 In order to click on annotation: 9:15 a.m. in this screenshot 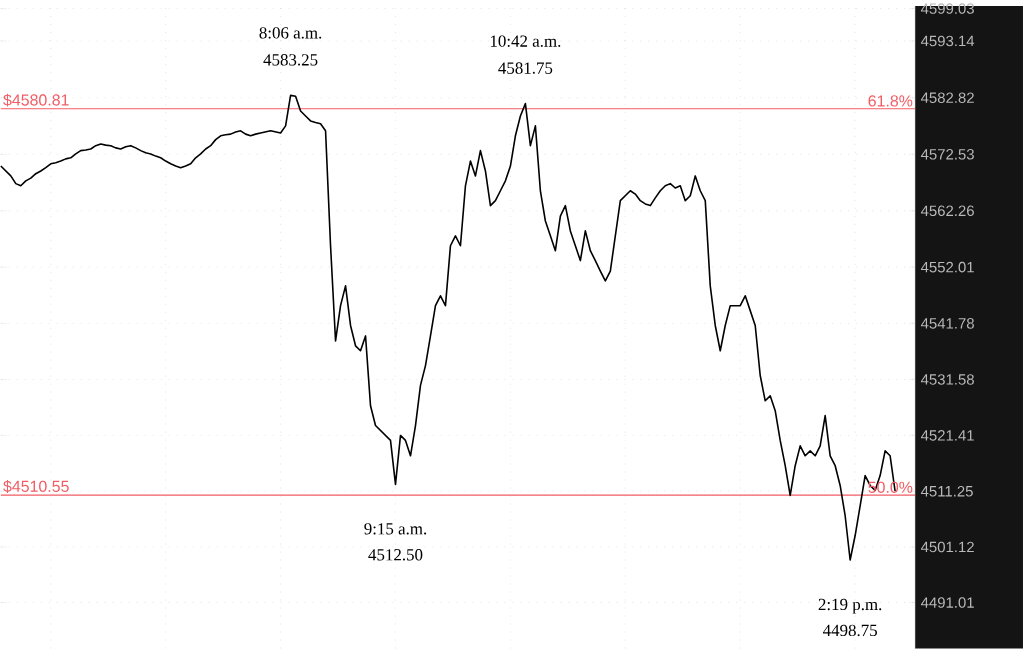, I will do `click(395, 528)`.